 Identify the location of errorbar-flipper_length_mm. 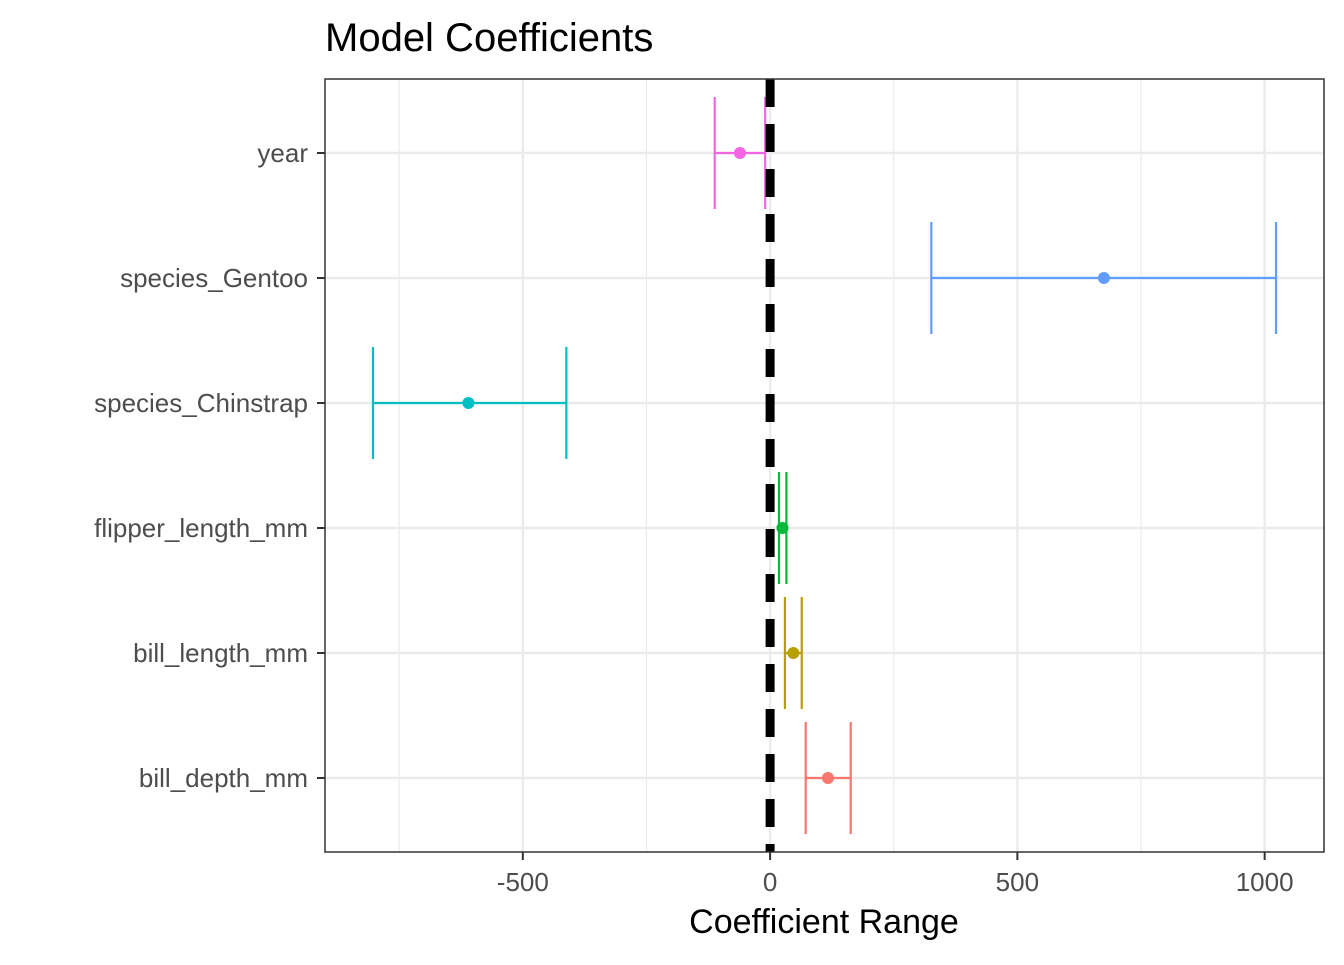
(782, 528).